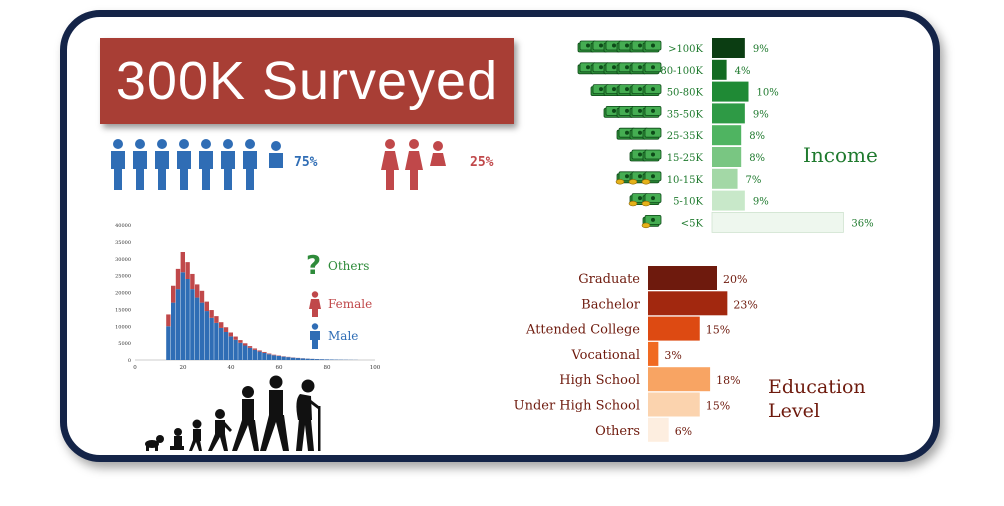 The image size is (1004, 506). Describe the element at coordinates (685, 180) in the screenshot. I see `income-category-label: 10-15K` at that location.